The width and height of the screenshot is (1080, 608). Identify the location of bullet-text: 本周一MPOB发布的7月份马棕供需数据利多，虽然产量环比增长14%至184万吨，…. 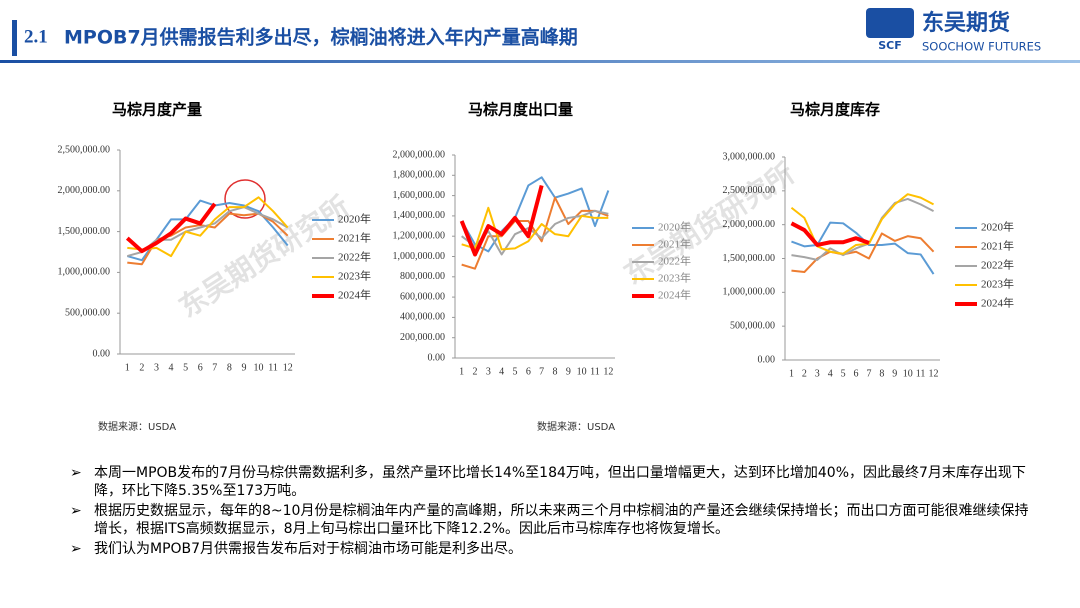
(560, 482).